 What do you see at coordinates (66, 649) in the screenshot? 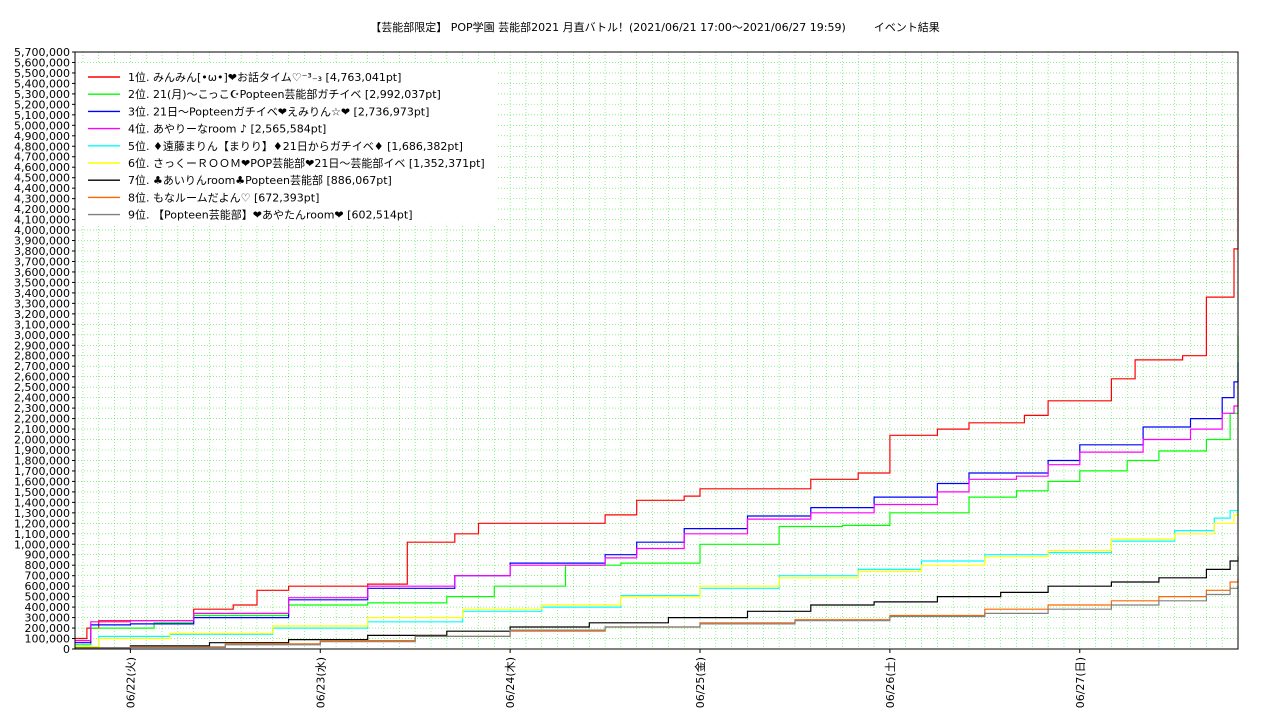
I see `y-tick-label: 0` at bounding box center [66, 649].